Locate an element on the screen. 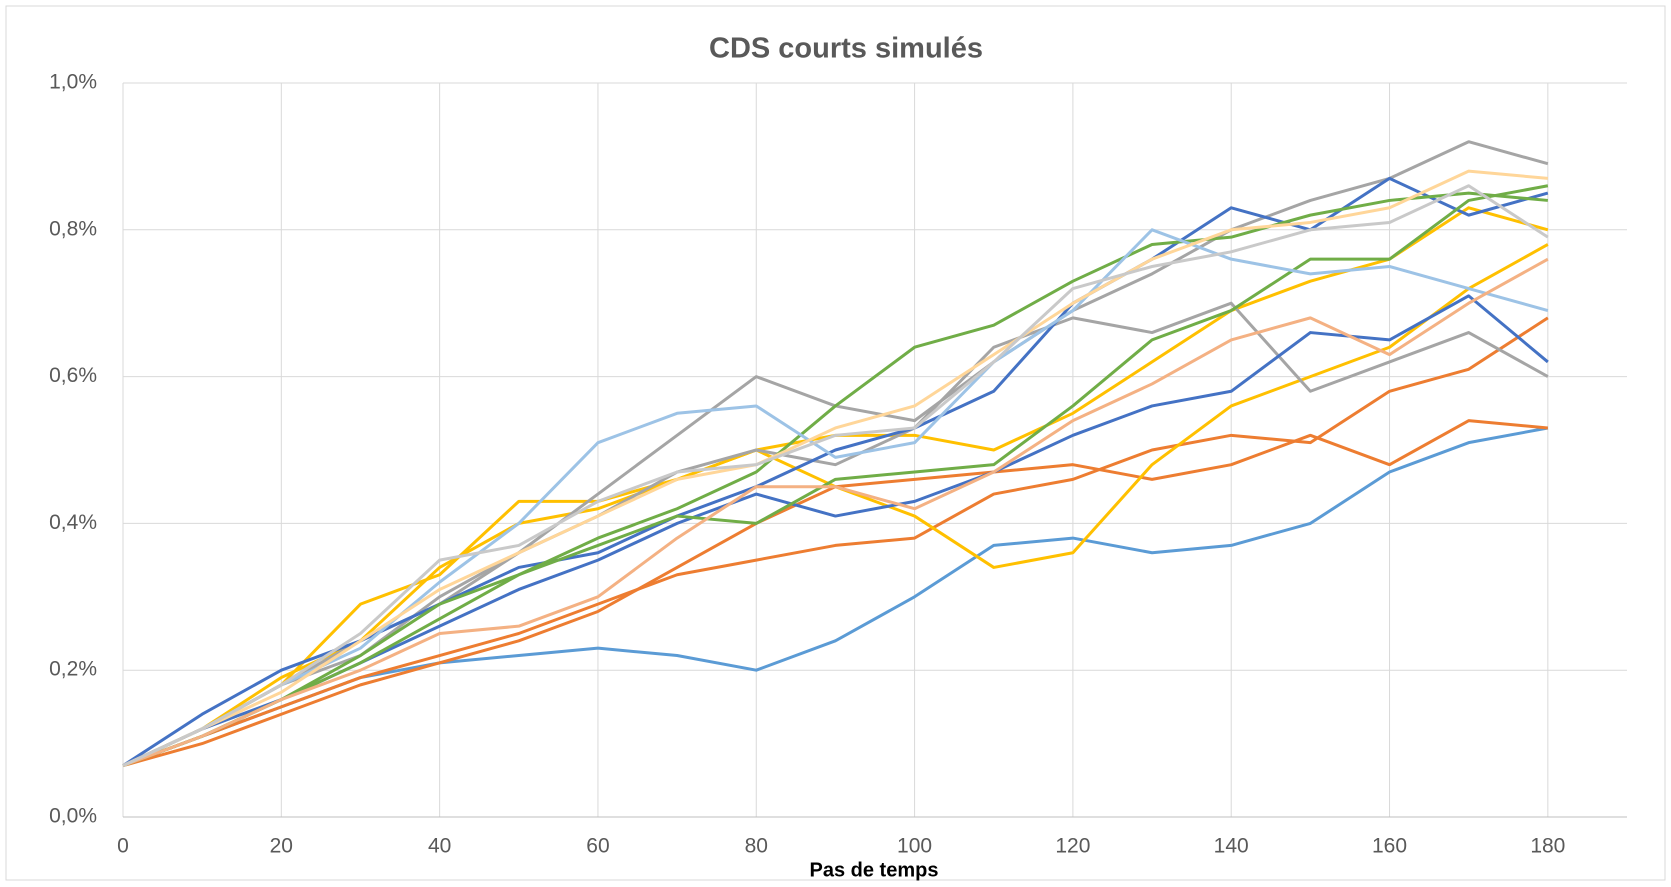 The image size is (1671, 887). x-tick-label: 140 is located at coordinates (1231, 846).